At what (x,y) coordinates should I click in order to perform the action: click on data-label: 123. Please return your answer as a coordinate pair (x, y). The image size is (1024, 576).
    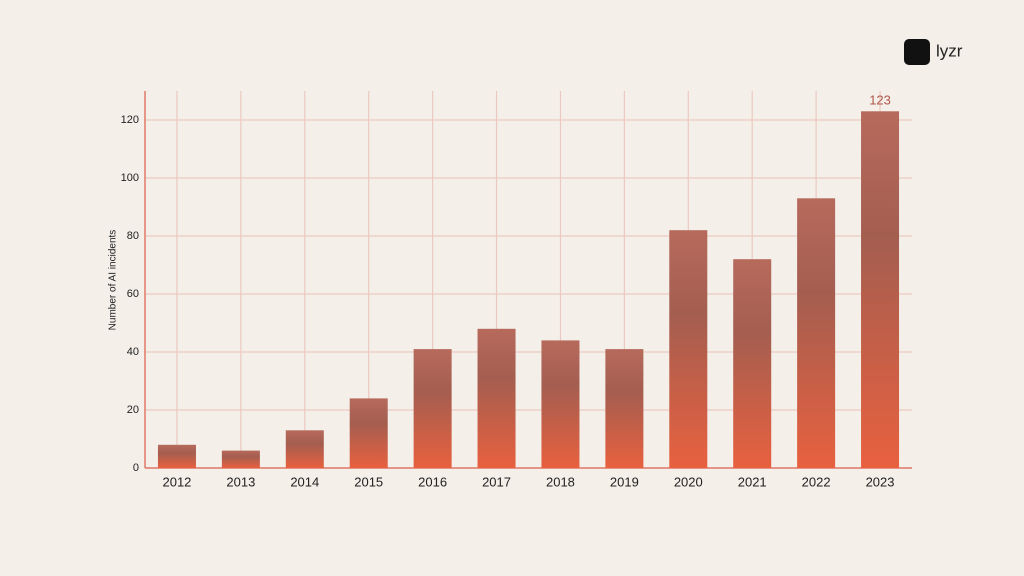
    Looking at the image, I should click on (880, 100).